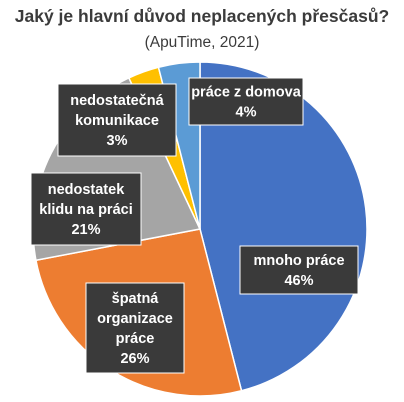  I want to click on data-label-text: práce z domova 4%, so click(246, 103).